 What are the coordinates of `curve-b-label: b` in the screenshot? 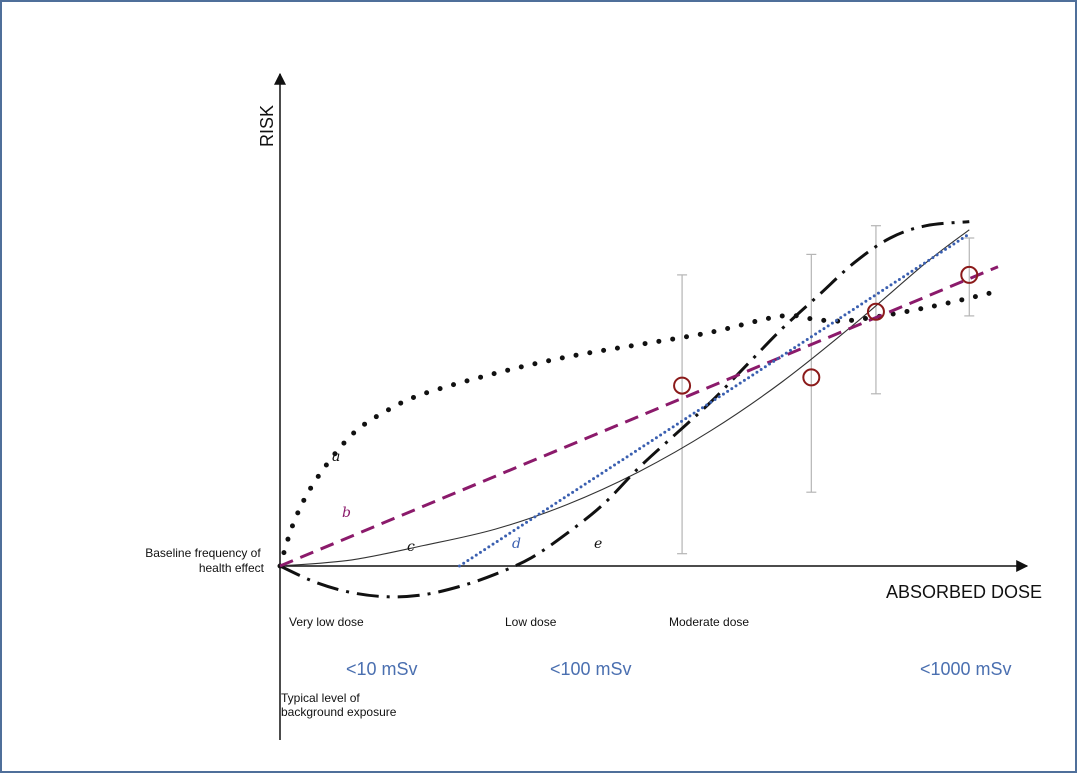 It's located at (346, 513).